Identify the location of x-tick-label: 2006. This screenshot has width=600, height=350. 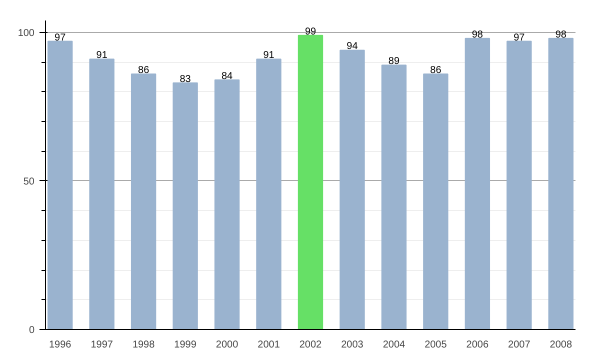
(477, 345).